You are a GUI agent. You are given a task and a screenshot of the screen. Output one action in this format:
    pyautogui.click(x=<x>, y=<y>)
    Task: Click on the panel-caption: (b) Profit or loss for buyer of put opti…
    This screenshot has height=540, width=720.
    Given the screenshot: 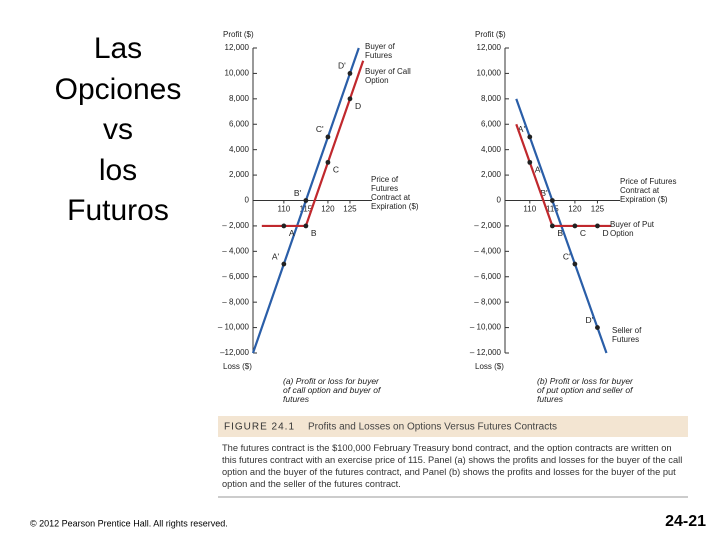 What is the action you would take?
    pyautogui.click(x=585, y=390)
    